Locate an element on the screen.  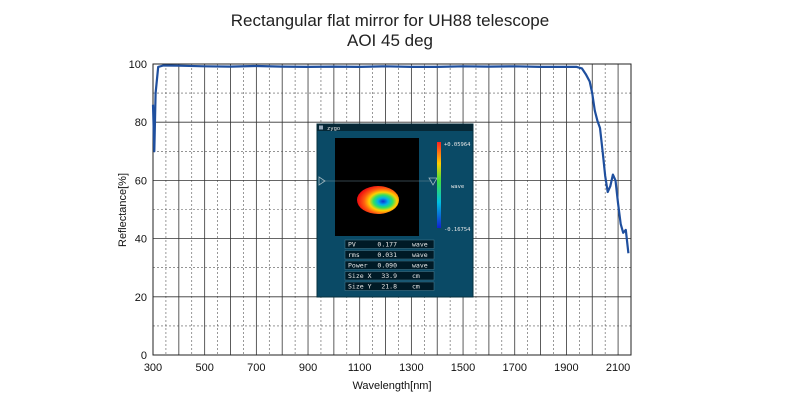
x-tick-label: 1100 is located at coordinates (360, 368).